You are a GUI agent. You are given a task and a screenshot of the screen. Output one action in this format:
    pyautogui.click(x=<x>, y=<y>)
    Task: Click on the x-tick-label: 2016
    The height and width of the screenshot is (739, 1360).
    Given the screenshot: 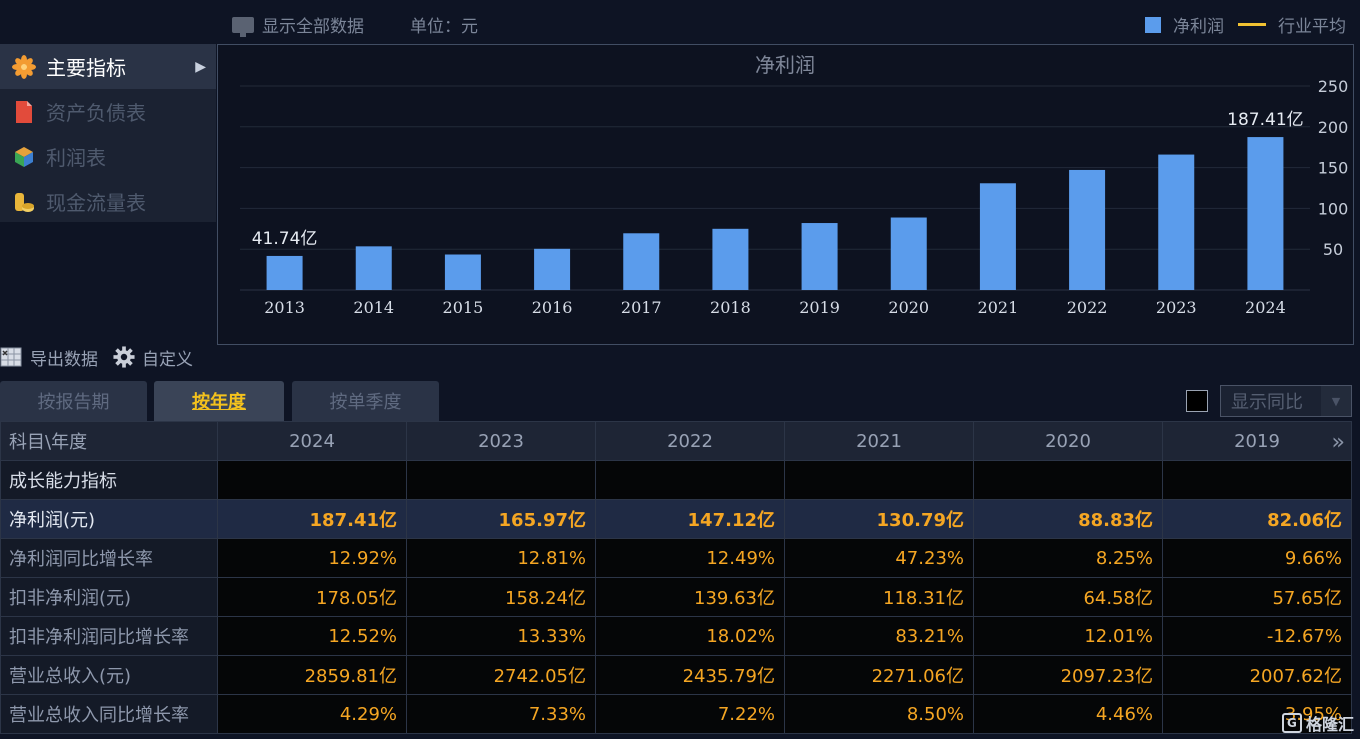 What is the action you would take?
    pyautogui.click(x=552, y=307)
    